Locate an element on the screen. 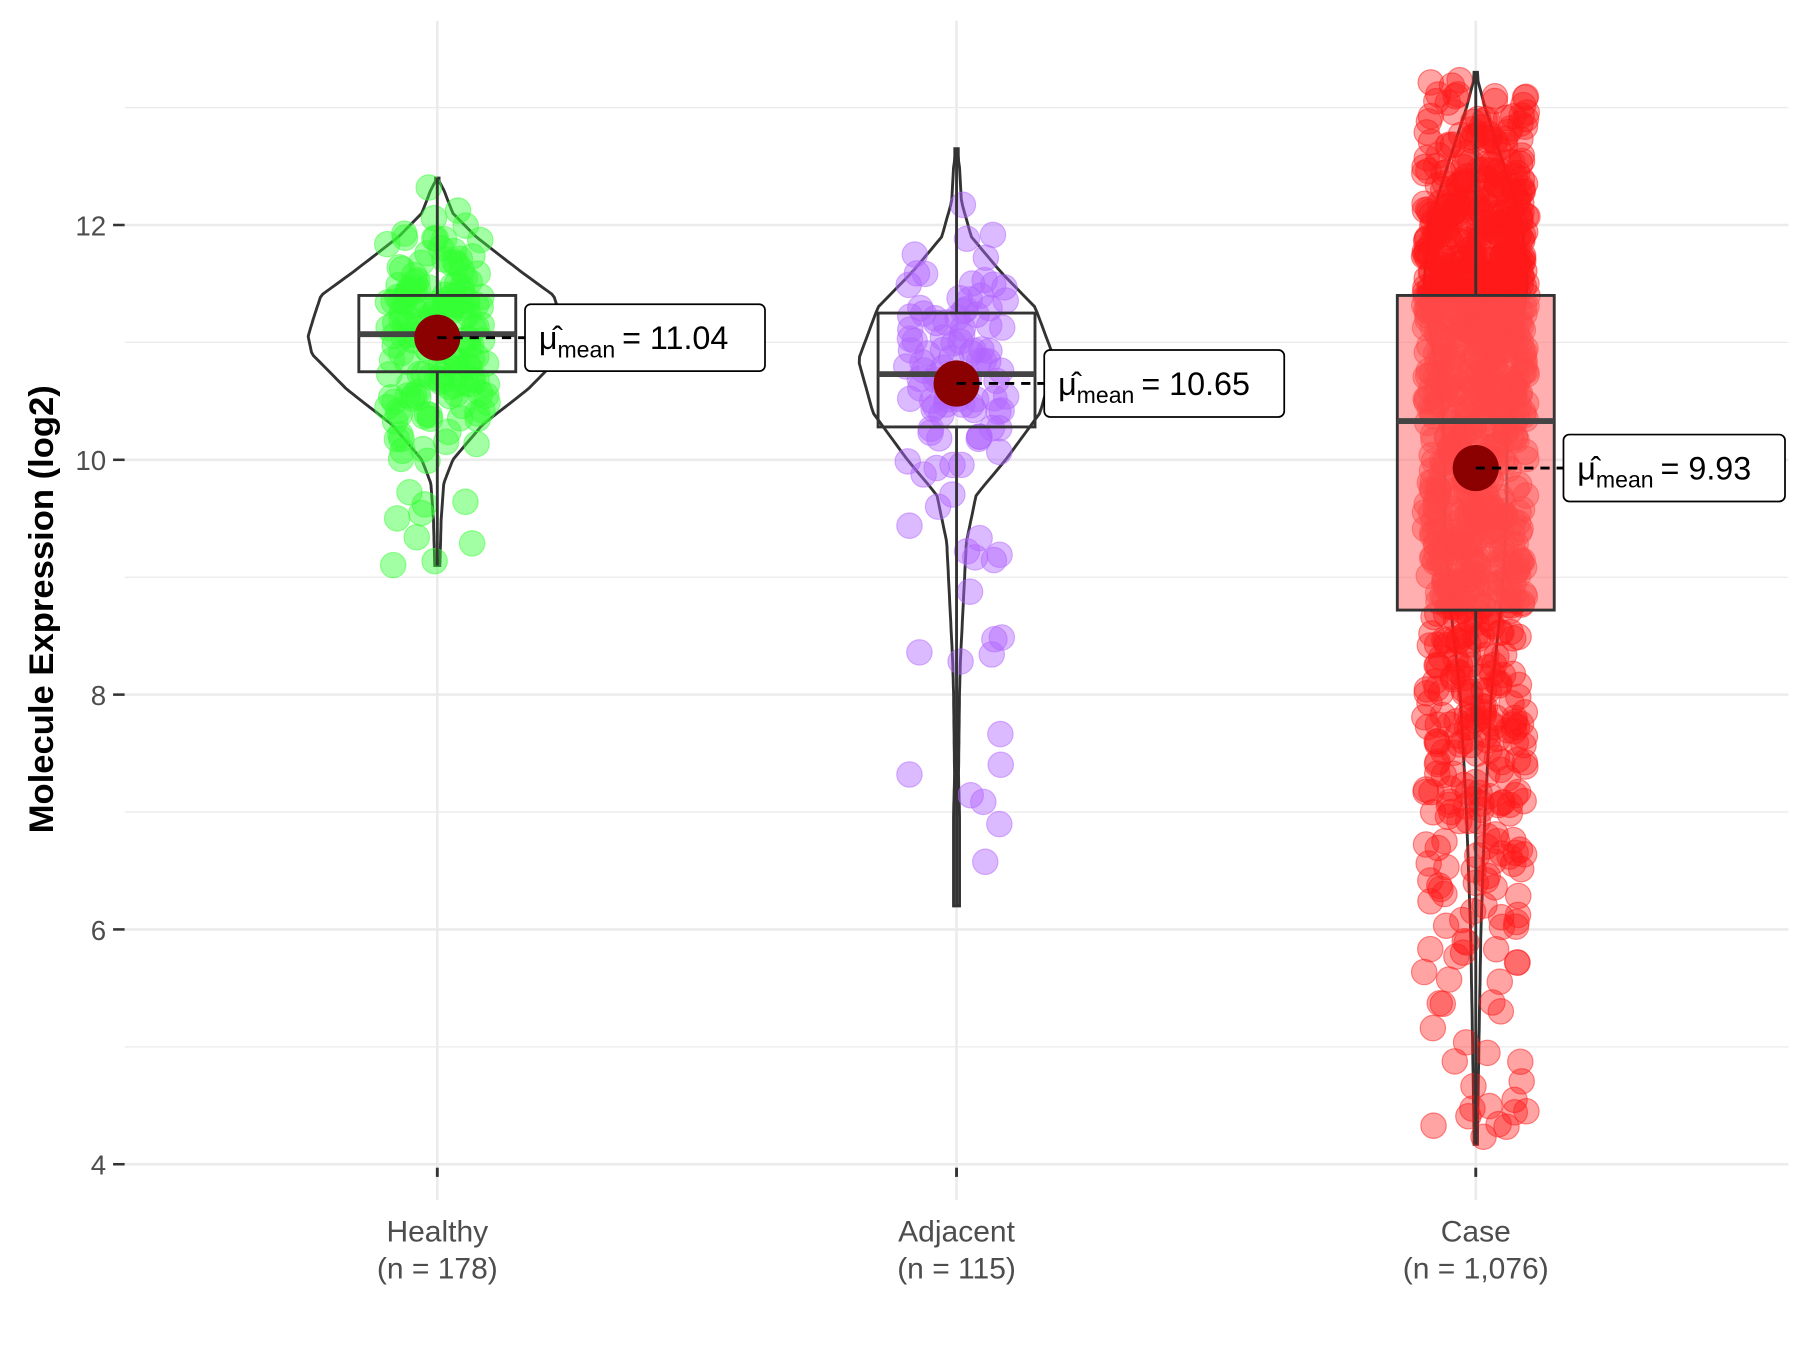 The image size is (1800, 1350). mean-value: = 10.65 is located at coordinates (1195, 384).